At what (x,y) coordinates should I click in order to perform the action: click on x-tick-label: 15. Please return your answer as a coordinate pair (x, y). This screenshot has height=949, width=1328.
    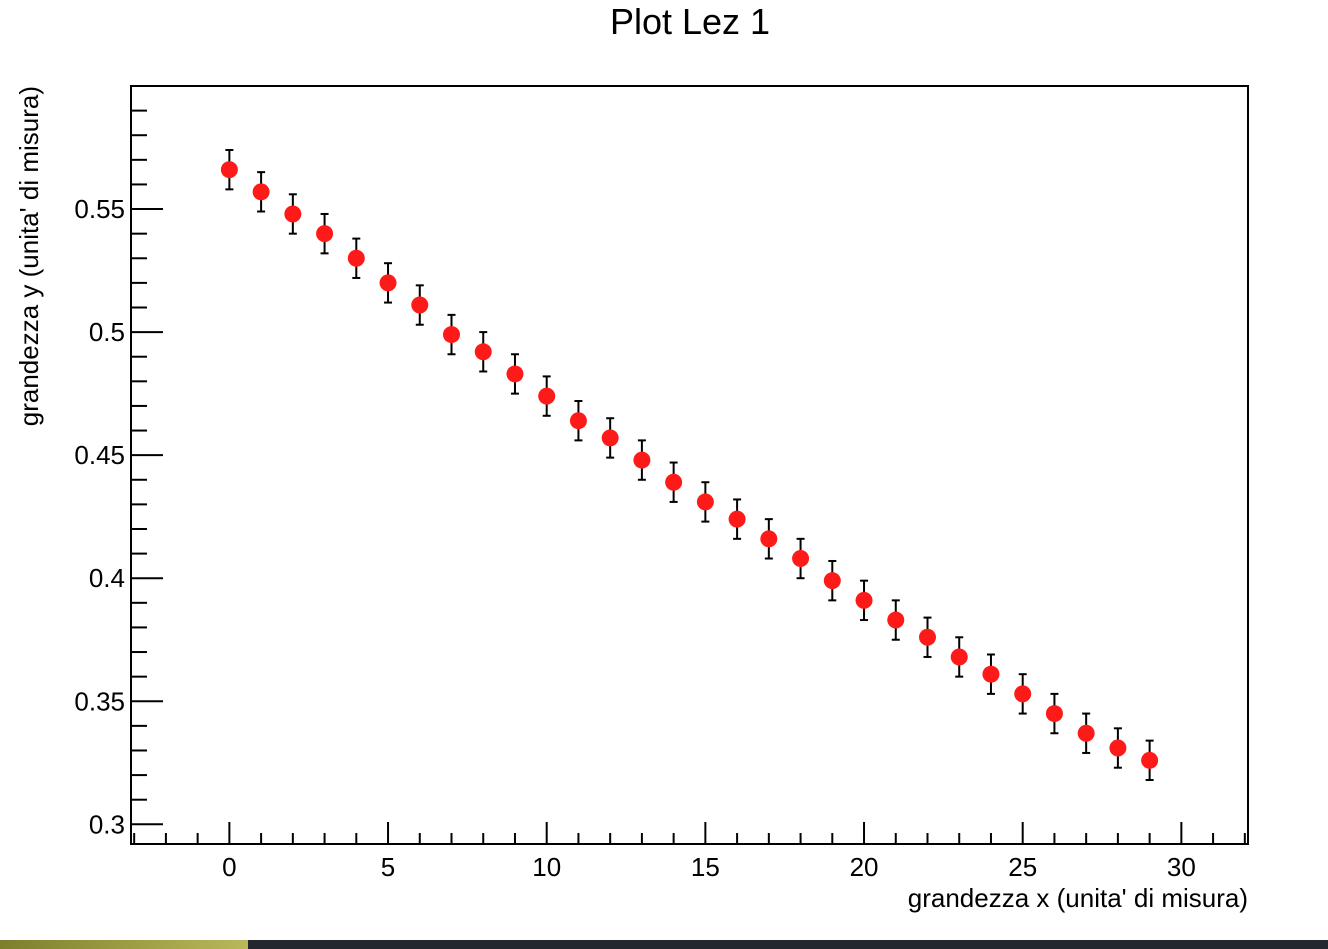
    Looking at the image, I should click on (705, 867).